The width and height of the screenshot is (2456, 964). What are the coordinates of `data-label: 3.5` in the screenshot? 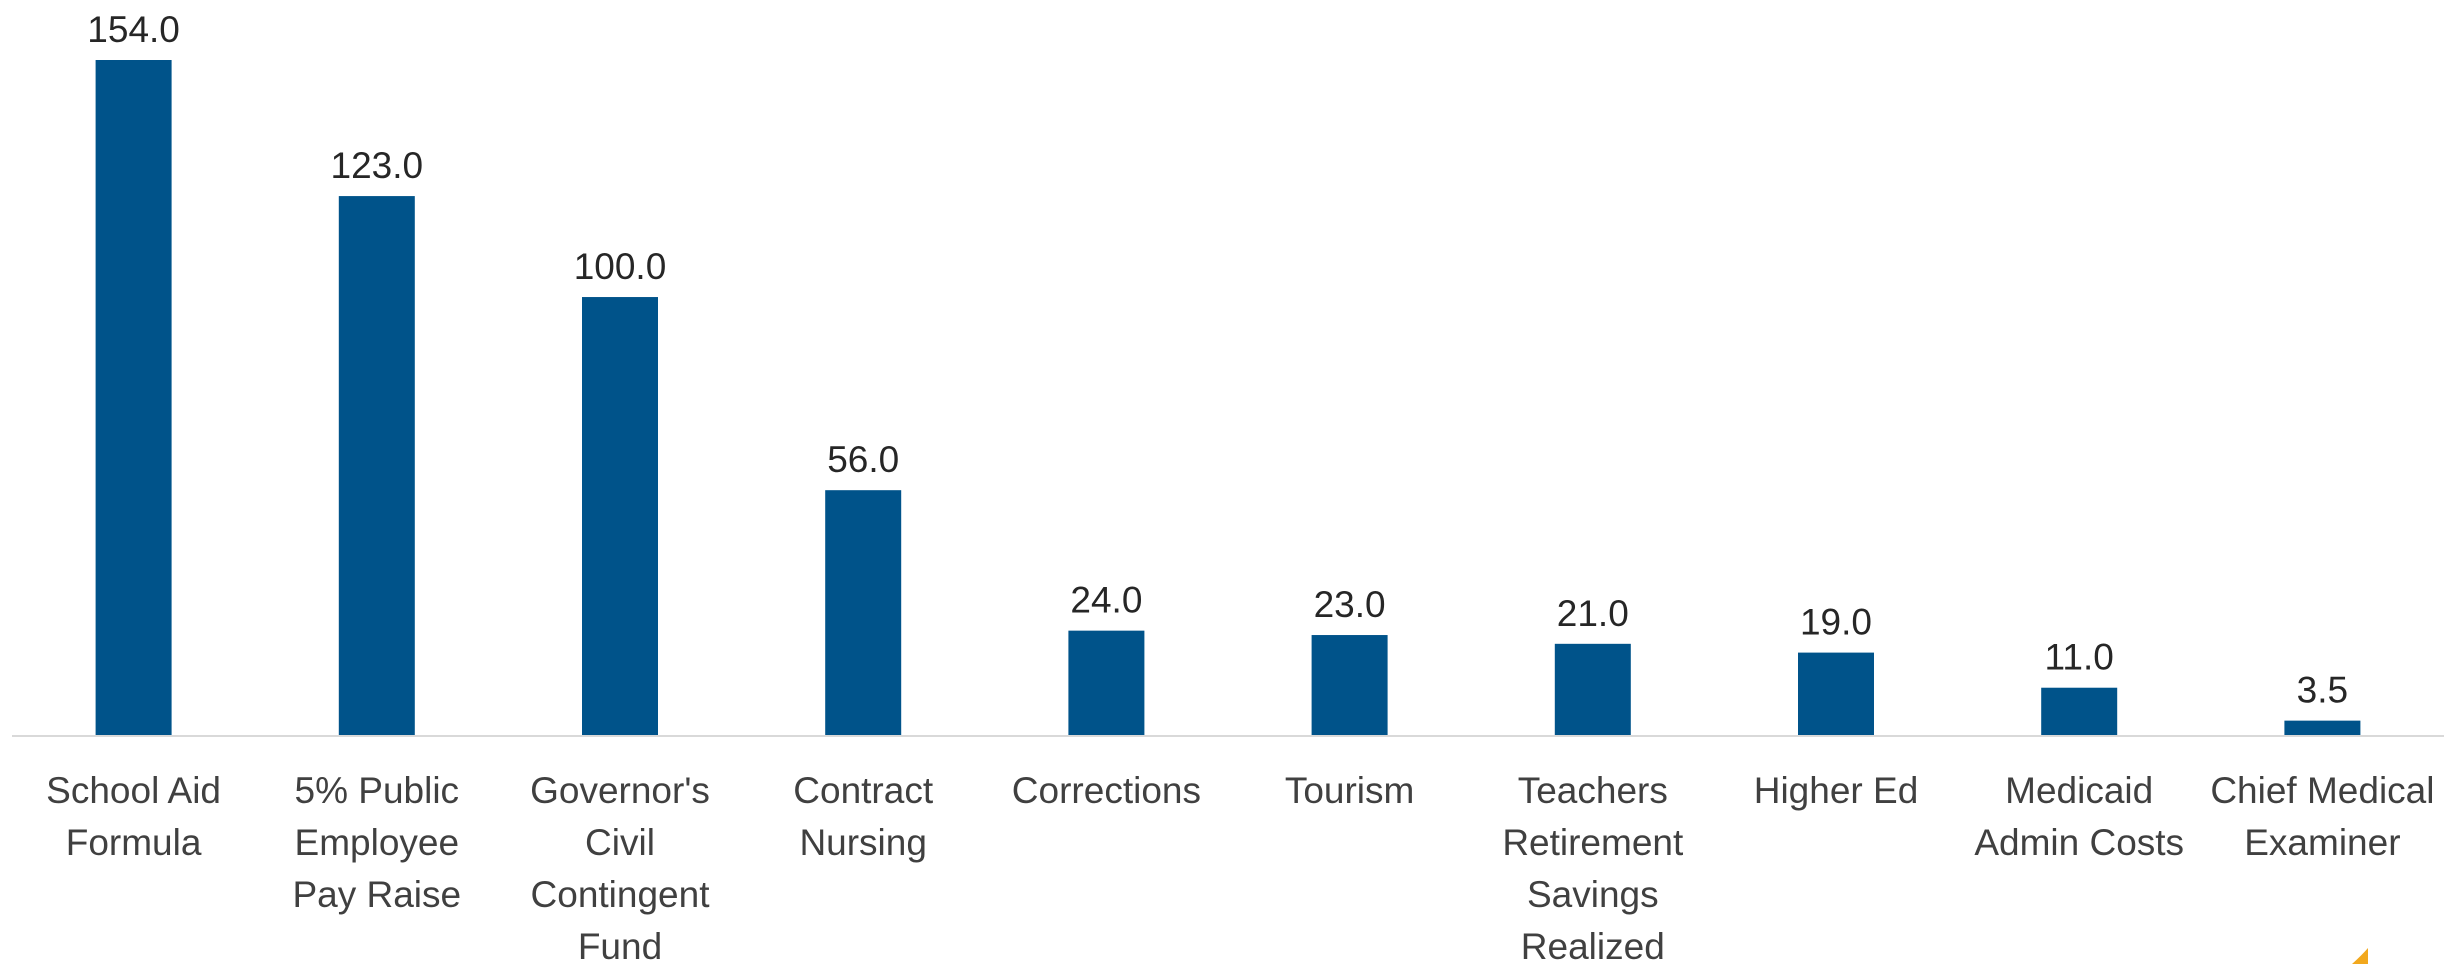 It's located at (2322, 690).